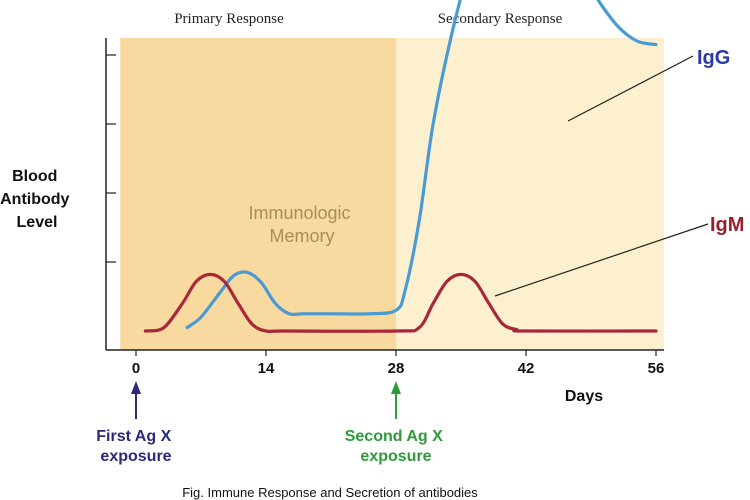  Describe the element at coordinates (395, 456) in the screenshot. I see `second-exposure-line-2: exposure` at that location.